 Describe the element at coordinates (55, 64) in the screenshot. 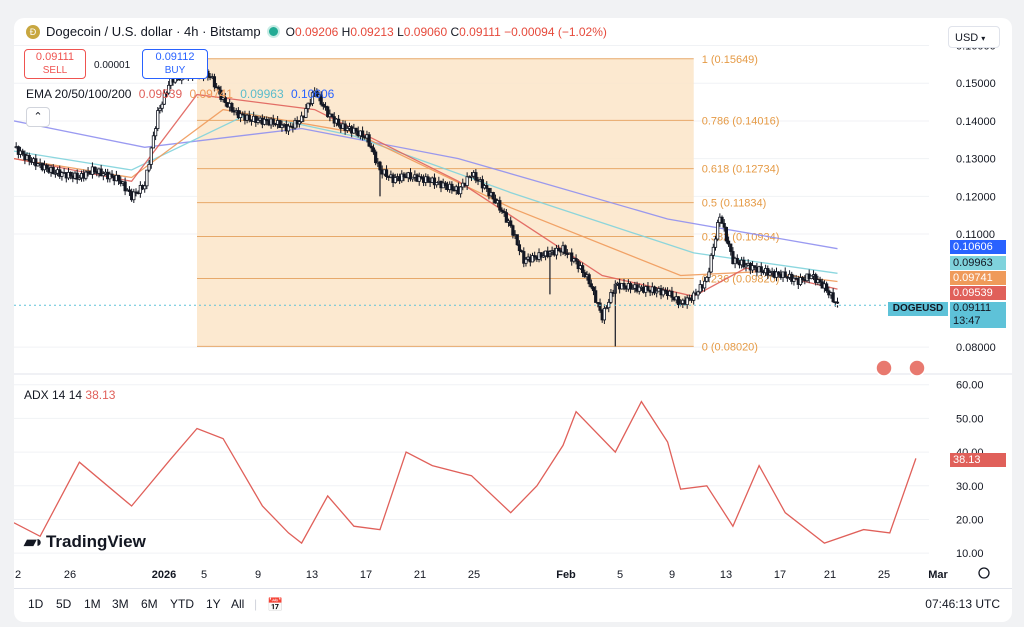

I see `sell-button: 0.09111 SELL` at that location.